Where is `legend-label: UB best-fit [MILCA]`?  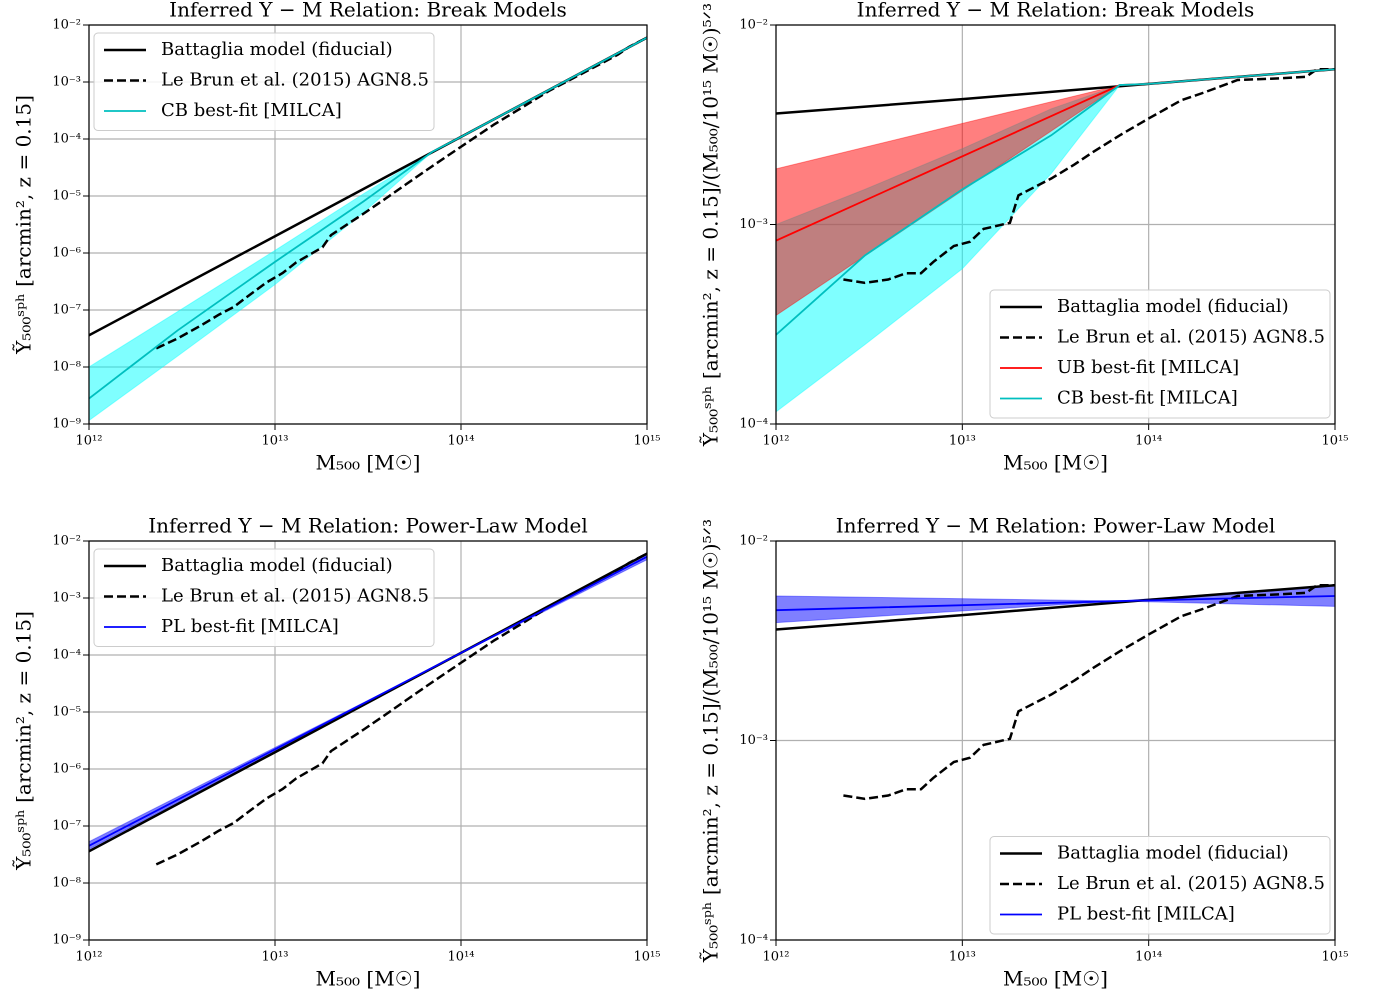 legend-label: UB best-fit [MILCA] is located at coordinates (1148, 367).